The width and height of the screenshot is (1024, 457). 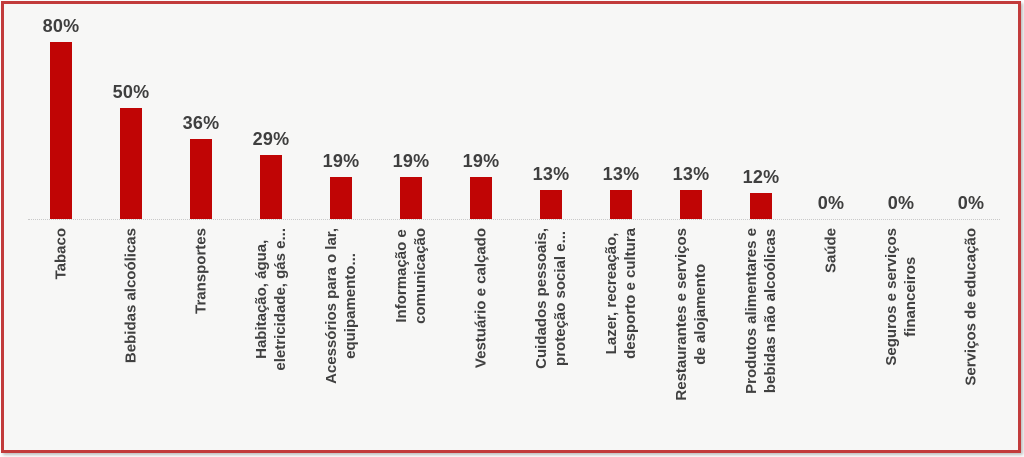 I want to click on bar-column: 0% Serviços de educação, so click(x=971, y=227).